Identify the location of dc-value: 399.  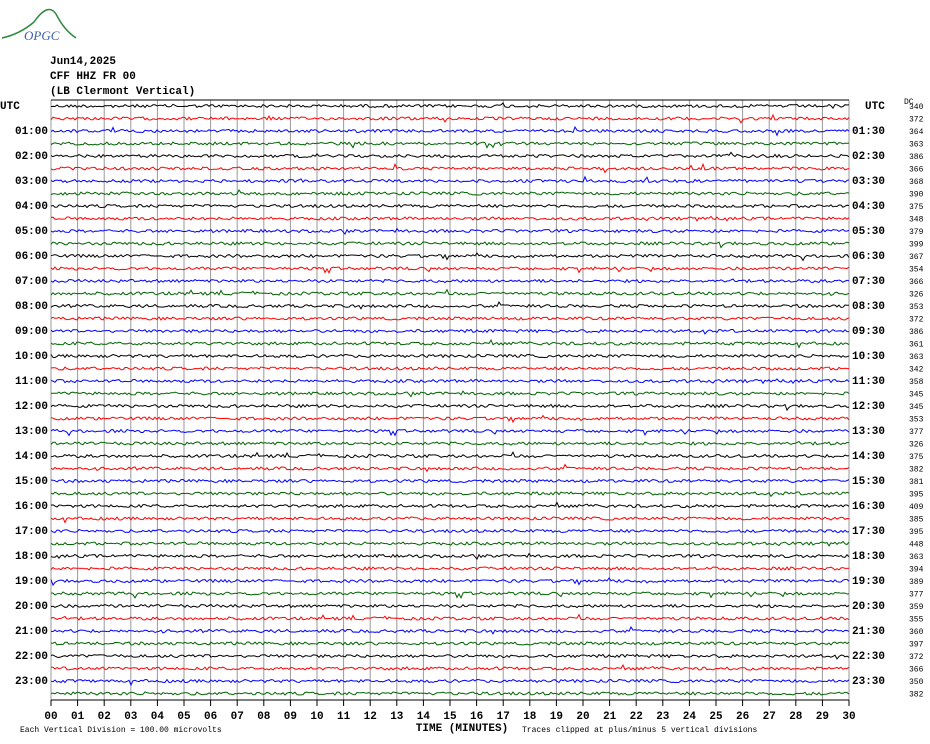
(916, 245).